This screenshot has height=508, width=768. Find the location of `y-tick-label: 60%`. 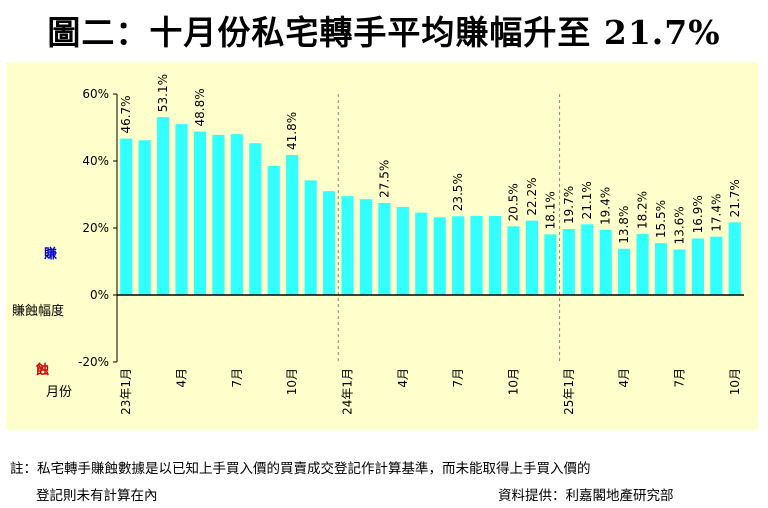

y-tick-label: 60% is located at coordinates (95, 94).